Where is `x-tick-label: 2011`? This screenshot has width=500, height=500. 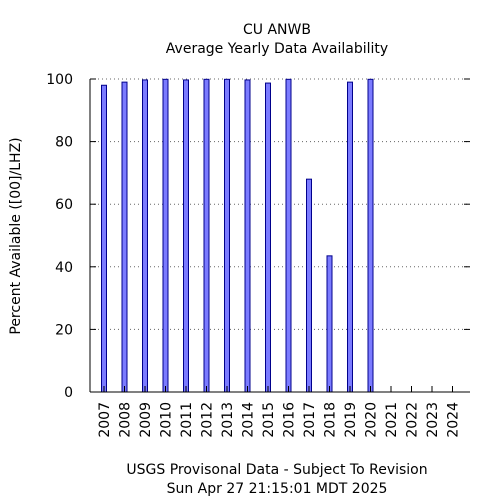
x-tick-label: 2011 is located at coordinates (187, 420).